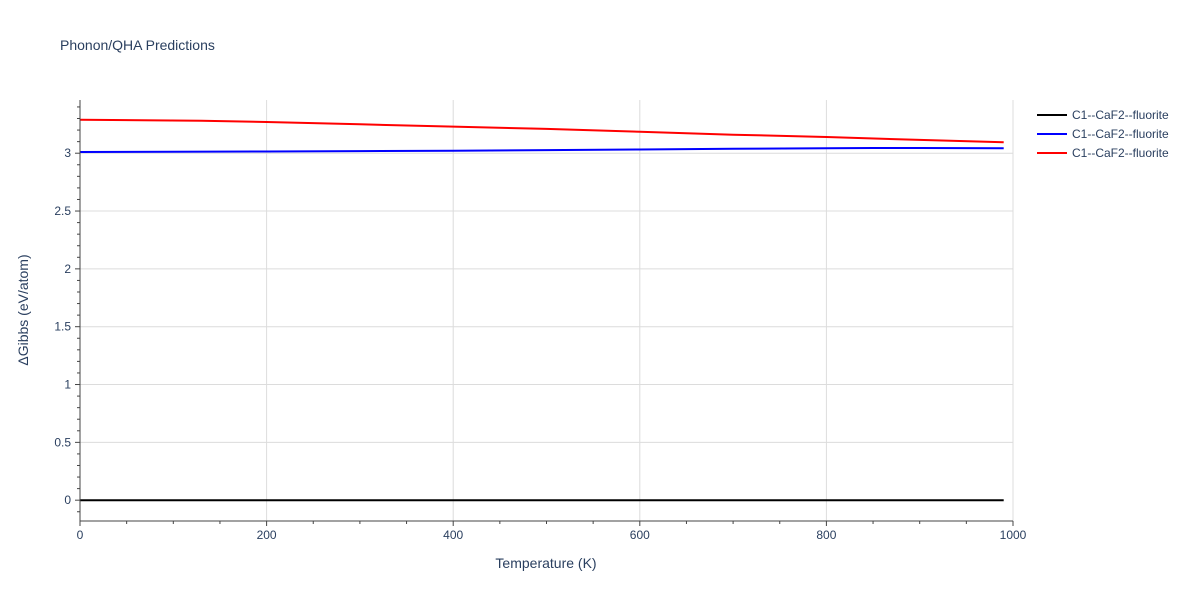 The width and height of the screenshot is (1200, 600). Describe the element at coordinates (67, 500) in the screenshot. I see `y-tick-label: 0` at that location.